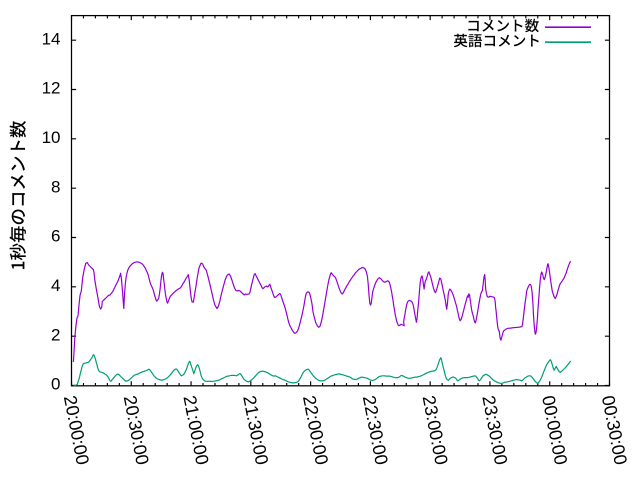  Describe the element at coordinates (55, 236) in the screenshot. I see `svg-text: 6` at that location.